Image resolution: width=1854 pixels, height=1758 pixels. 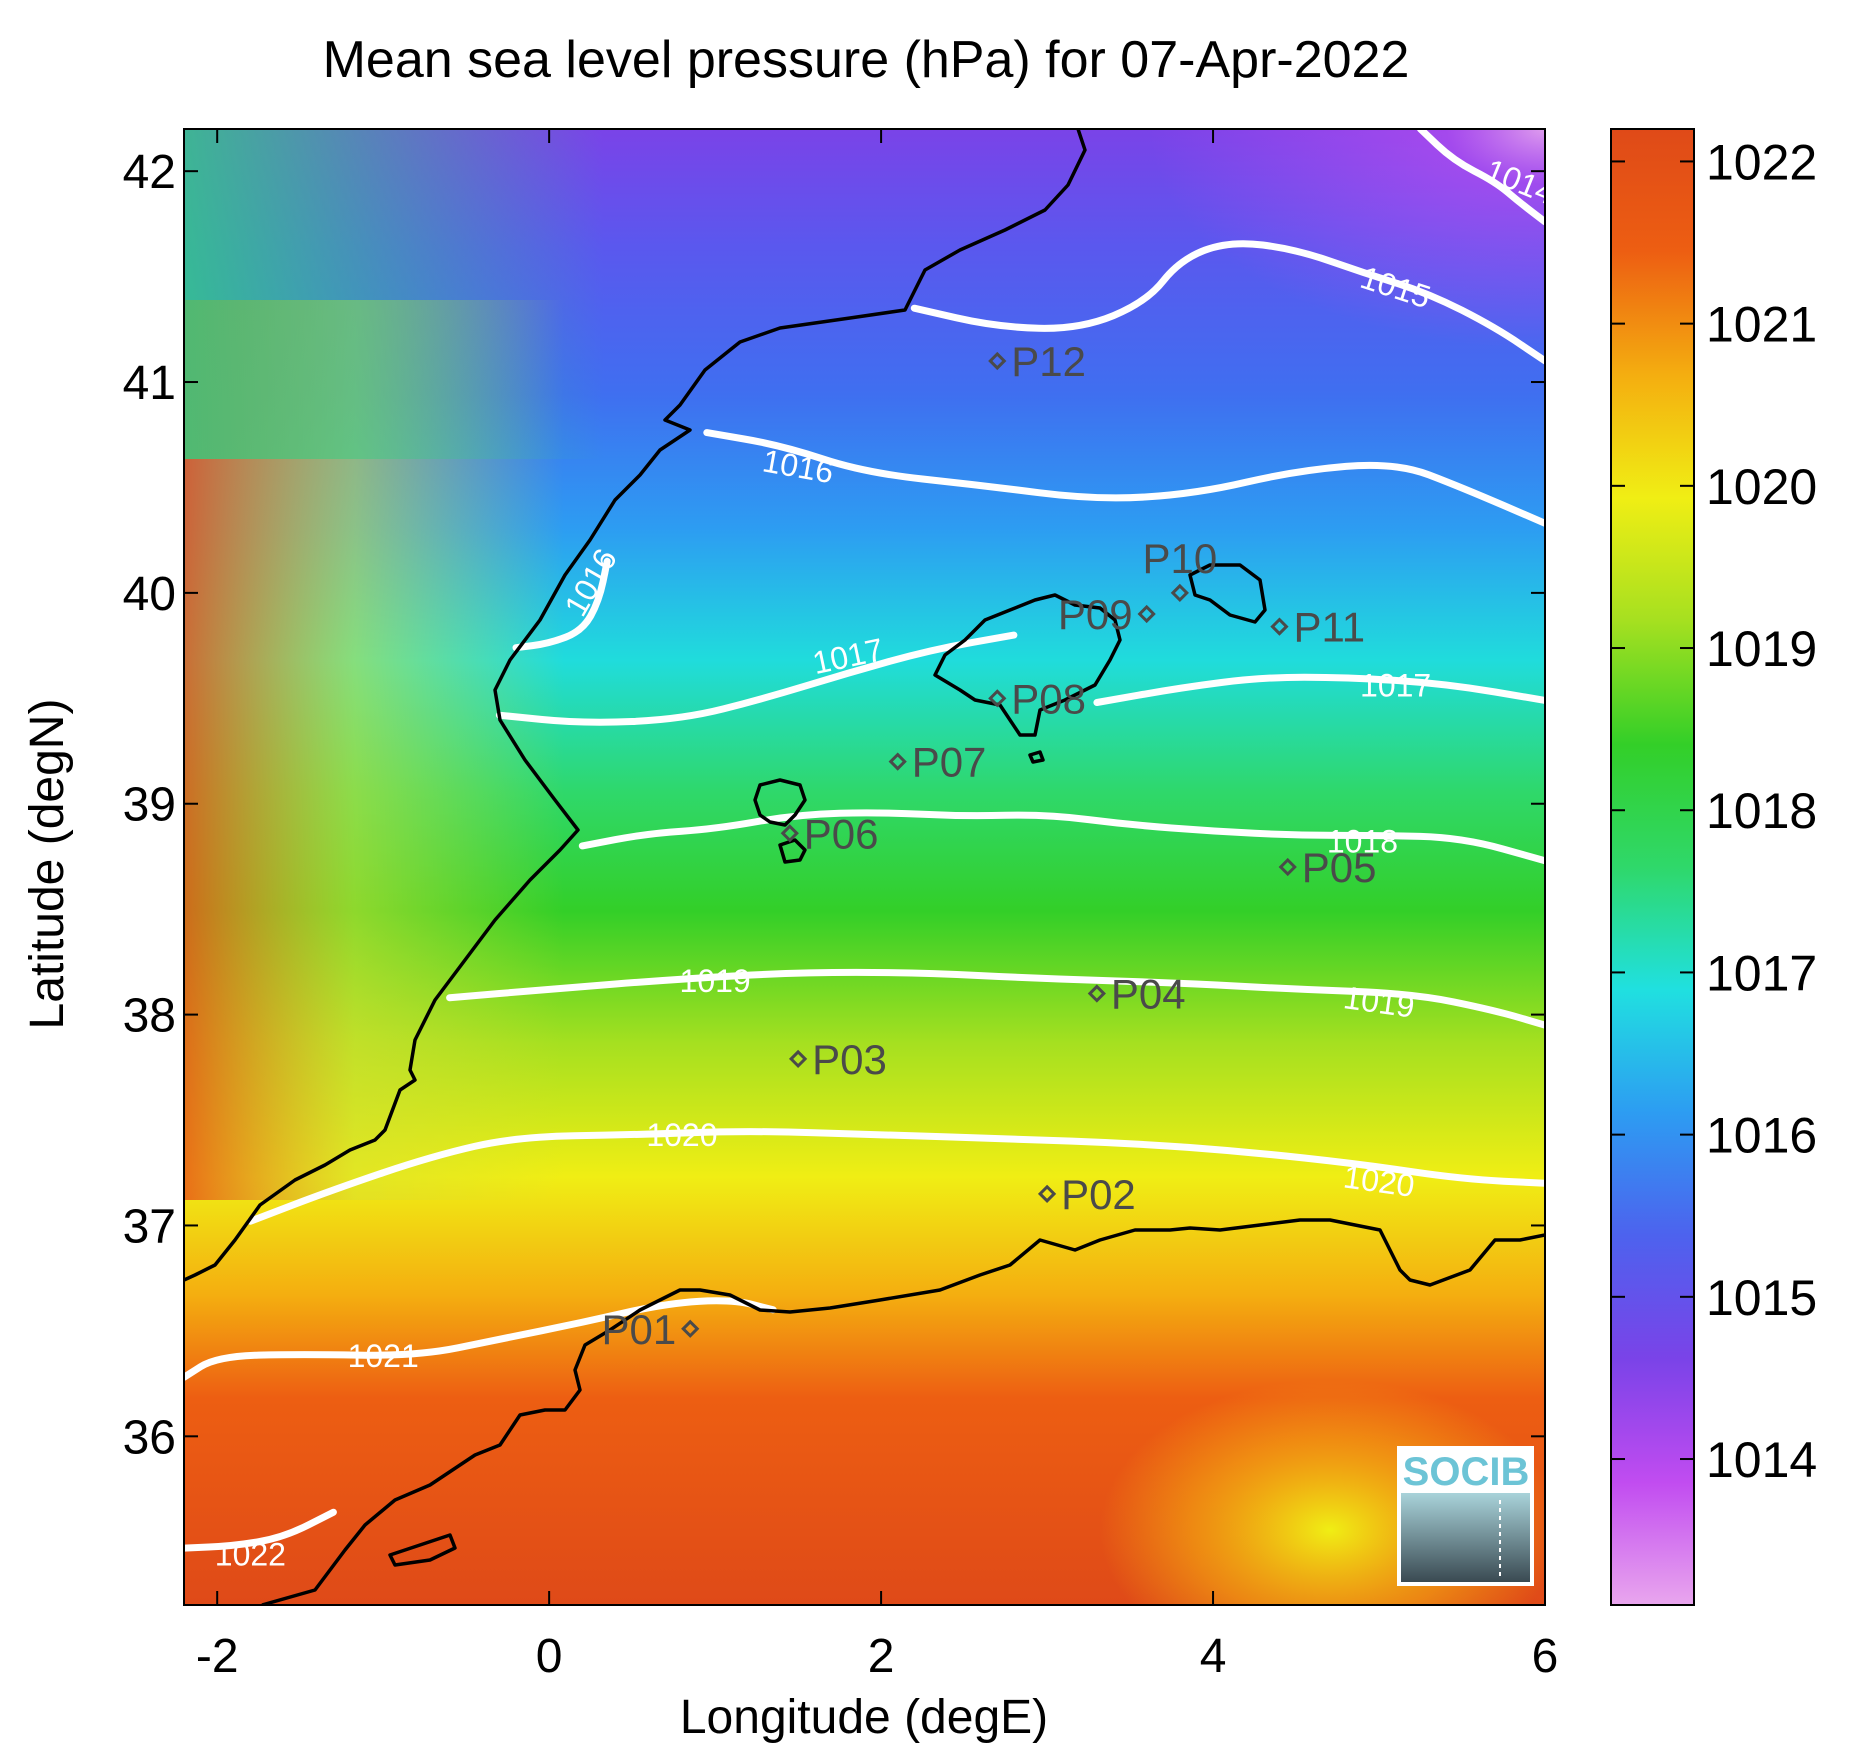 I want to click on y-tick-label: 40, so click(x=149, y=594).